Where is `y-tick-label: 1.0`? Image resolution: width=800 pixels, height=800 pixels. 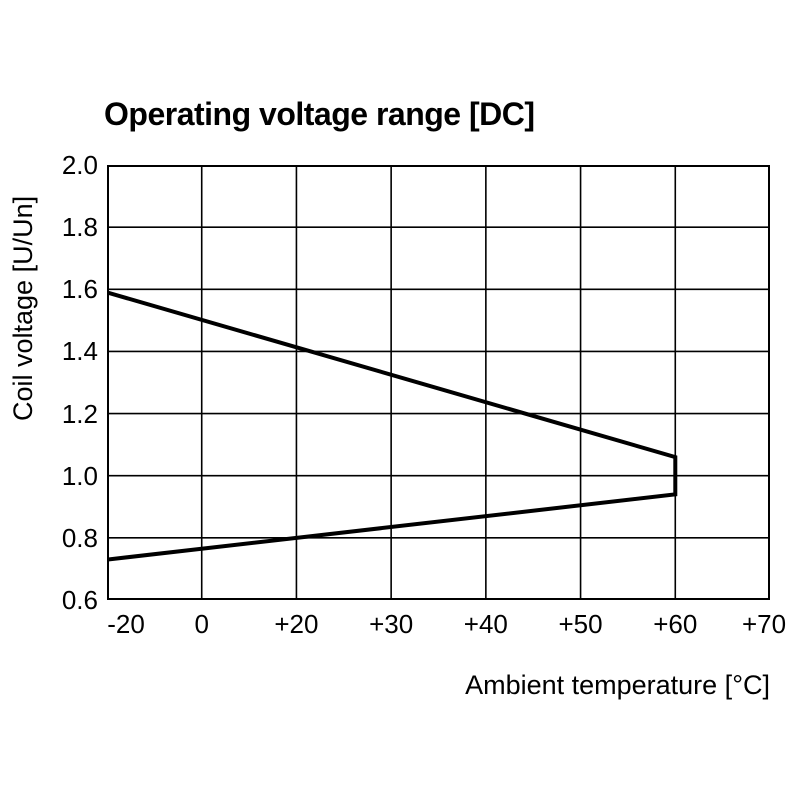 y-tick-label: 1.0 is located at coordinates (79, 475).